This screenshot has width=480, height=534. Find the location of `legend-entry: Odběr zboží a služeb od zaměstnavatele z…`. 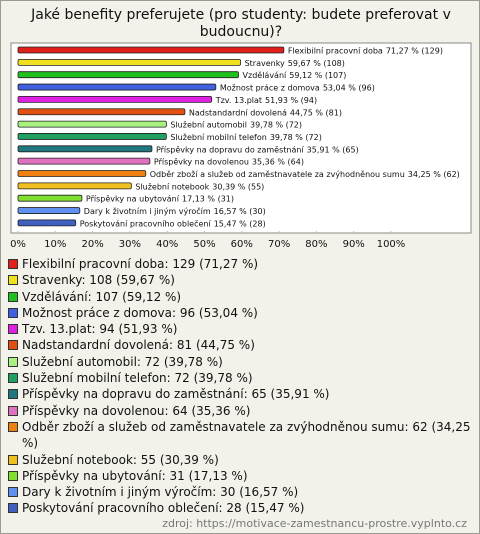

legend-entry: Odběr zboží a služeb od zaměstnavatele z… is located at coordinates (241, 435).